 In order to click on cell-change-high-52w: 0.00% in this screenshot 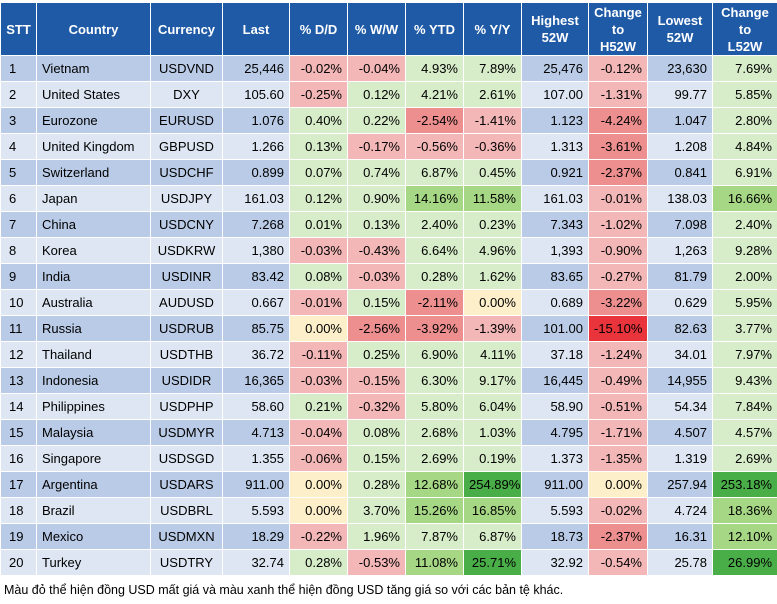, I will do `click(618, 485)`.